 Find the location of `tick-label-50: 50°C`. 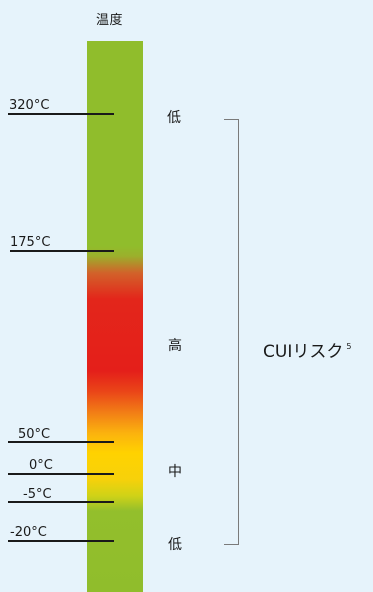

tick-label-50: 50°C is located at coordinates (34, 434).